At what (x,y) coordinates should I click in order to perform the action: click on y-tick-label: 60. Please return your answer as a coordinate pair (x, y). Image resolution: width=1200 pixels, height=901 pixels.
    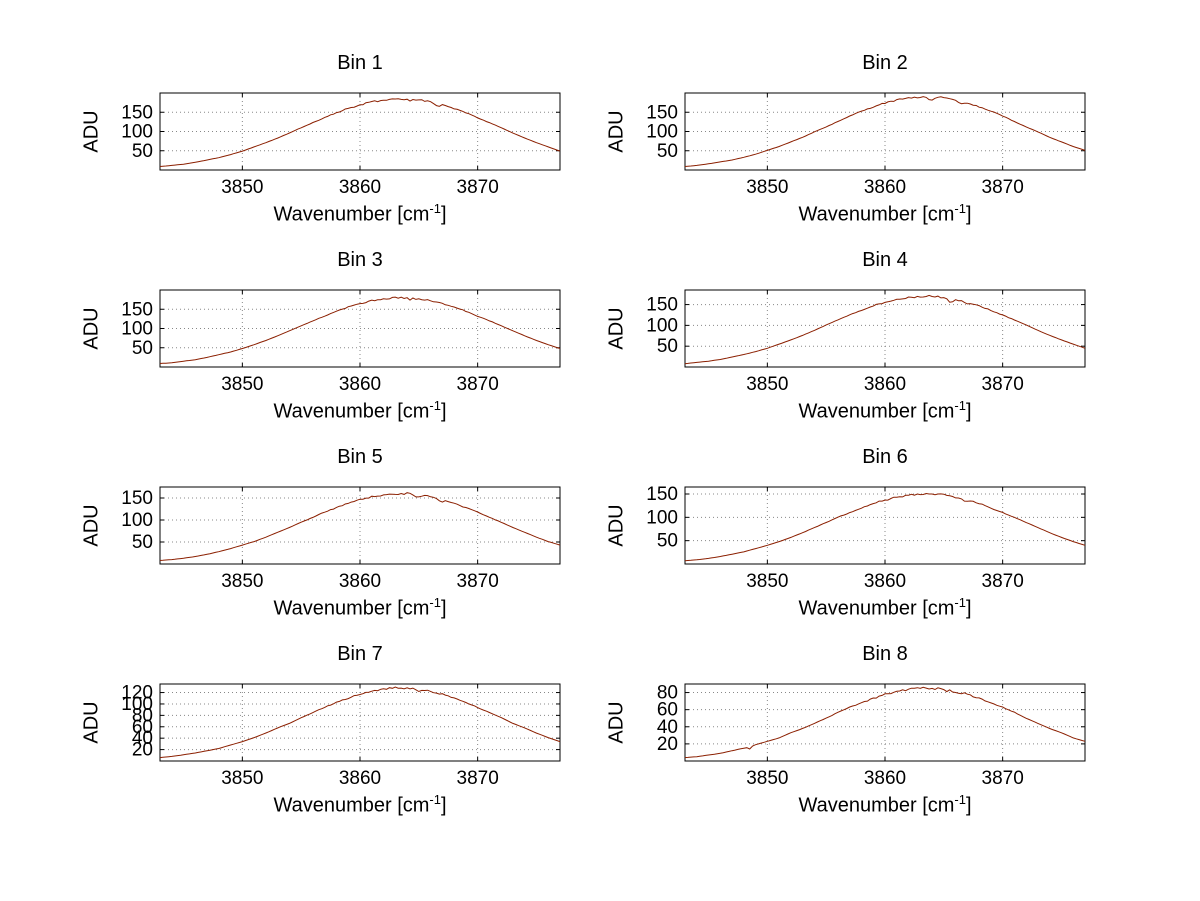
    Looking at the image, I should click on (142, 727).